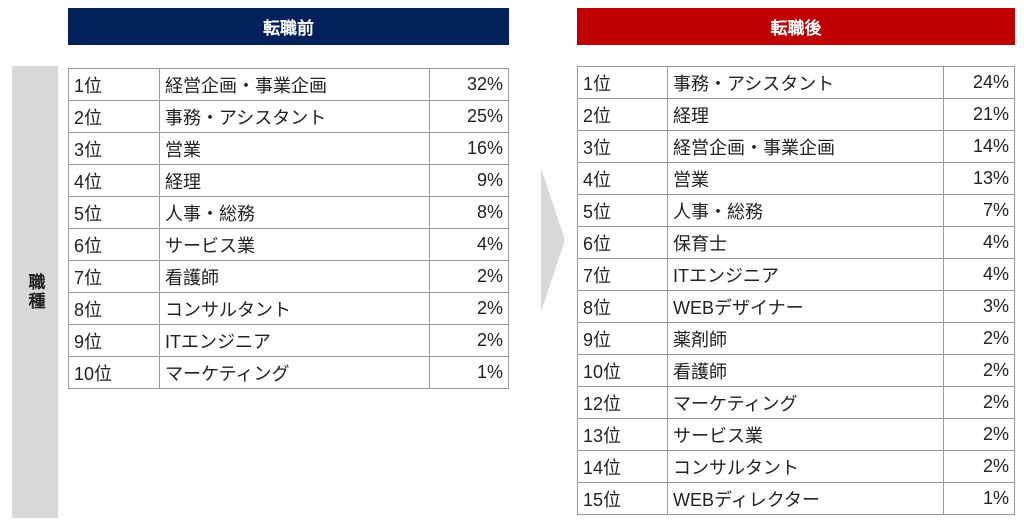 The height and width of the screenshot is (528, 1024). I want to click on table-row: 2位 事務・アシスタント 25%, so click(288, 116).